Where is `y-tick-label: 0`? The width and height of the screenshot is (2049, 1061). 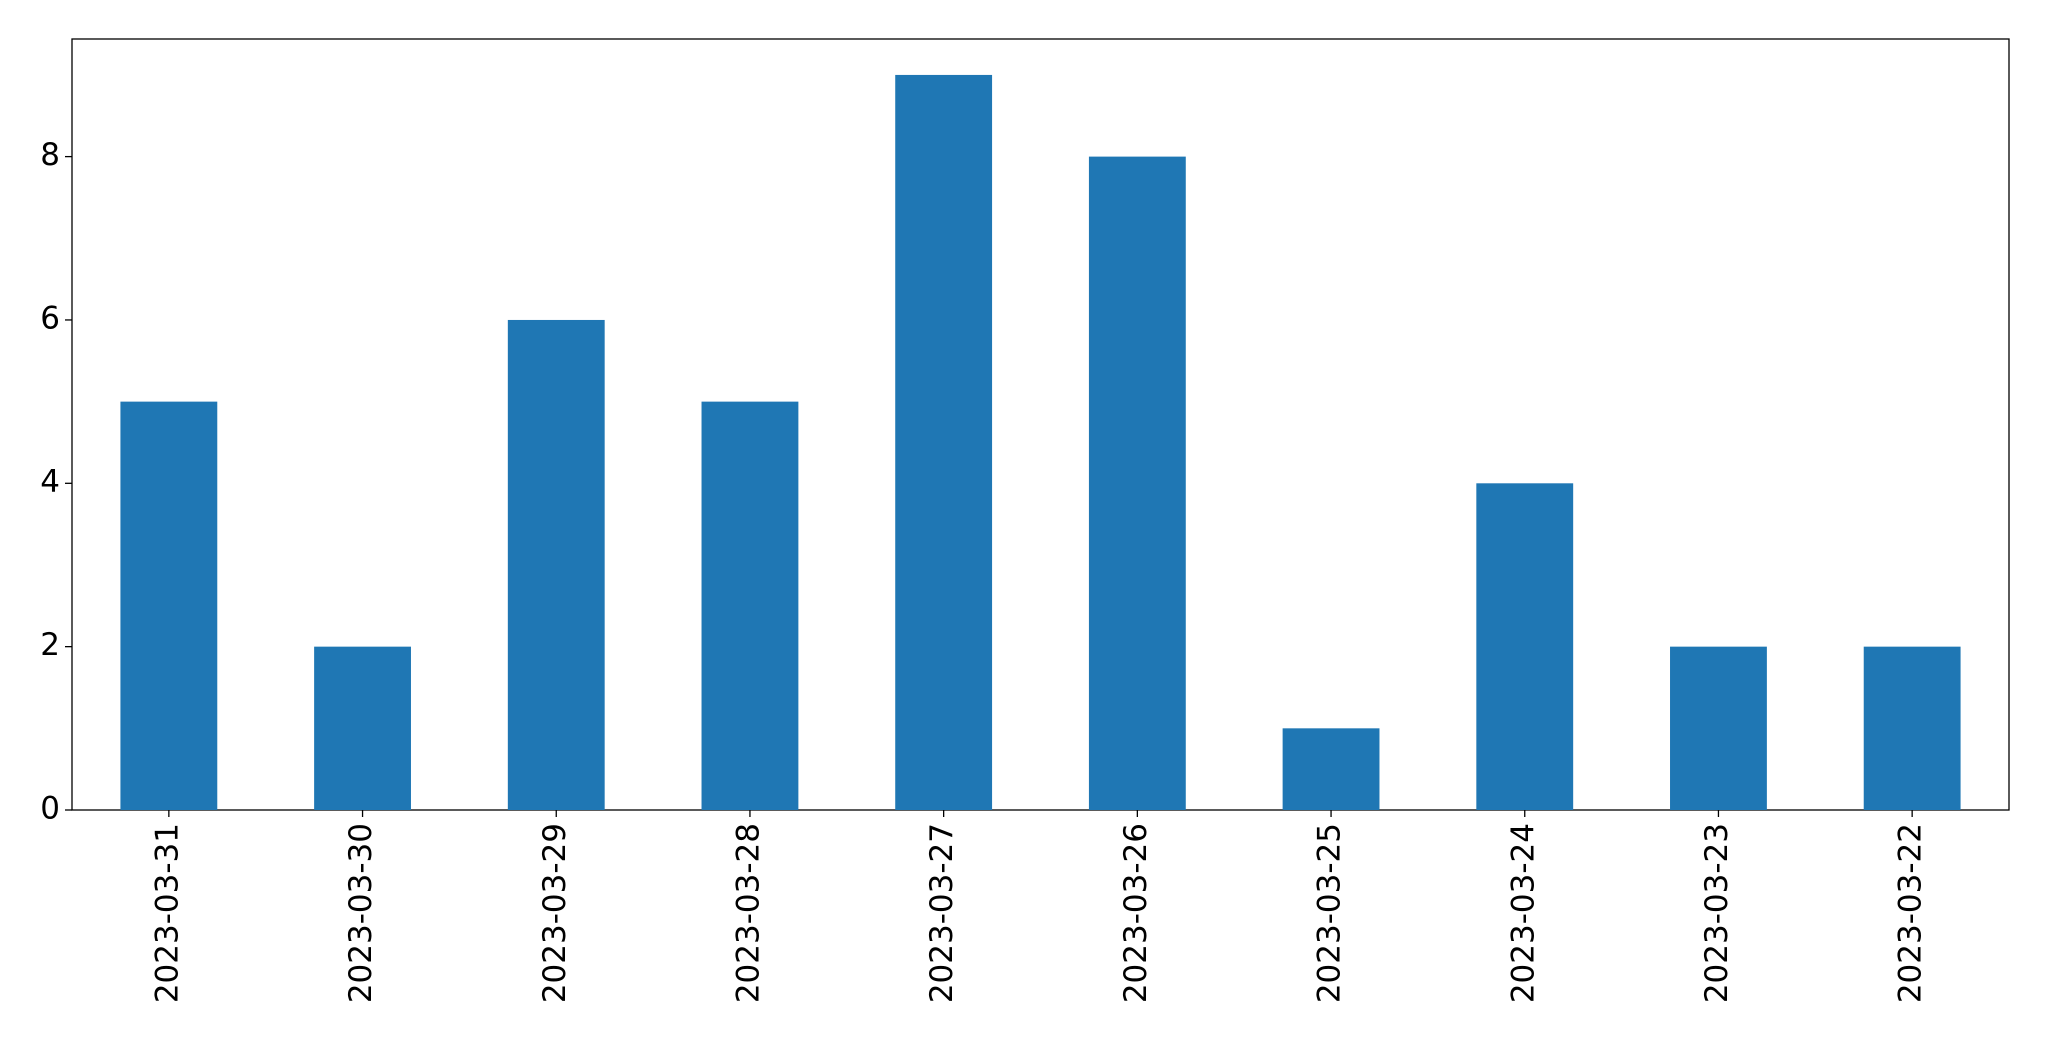
y-tick-label: 0 is located at coordinates (50, 809).